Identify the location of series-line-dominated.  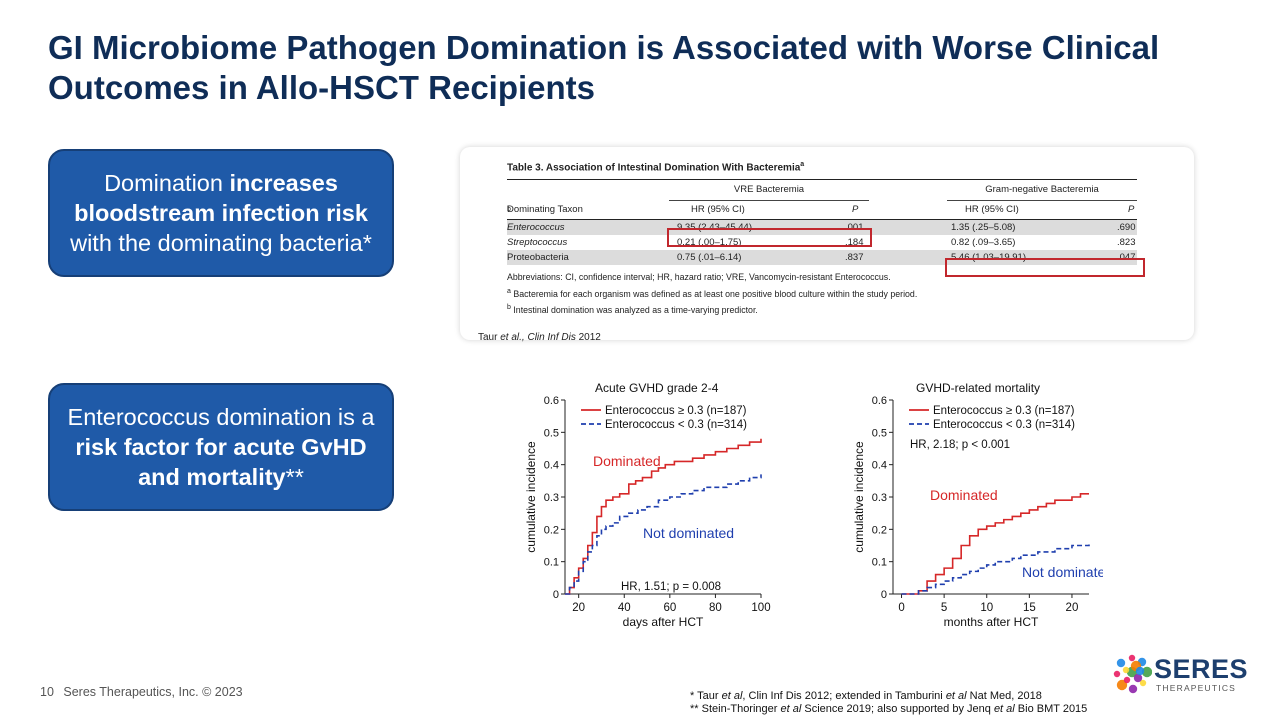
(995, 543).